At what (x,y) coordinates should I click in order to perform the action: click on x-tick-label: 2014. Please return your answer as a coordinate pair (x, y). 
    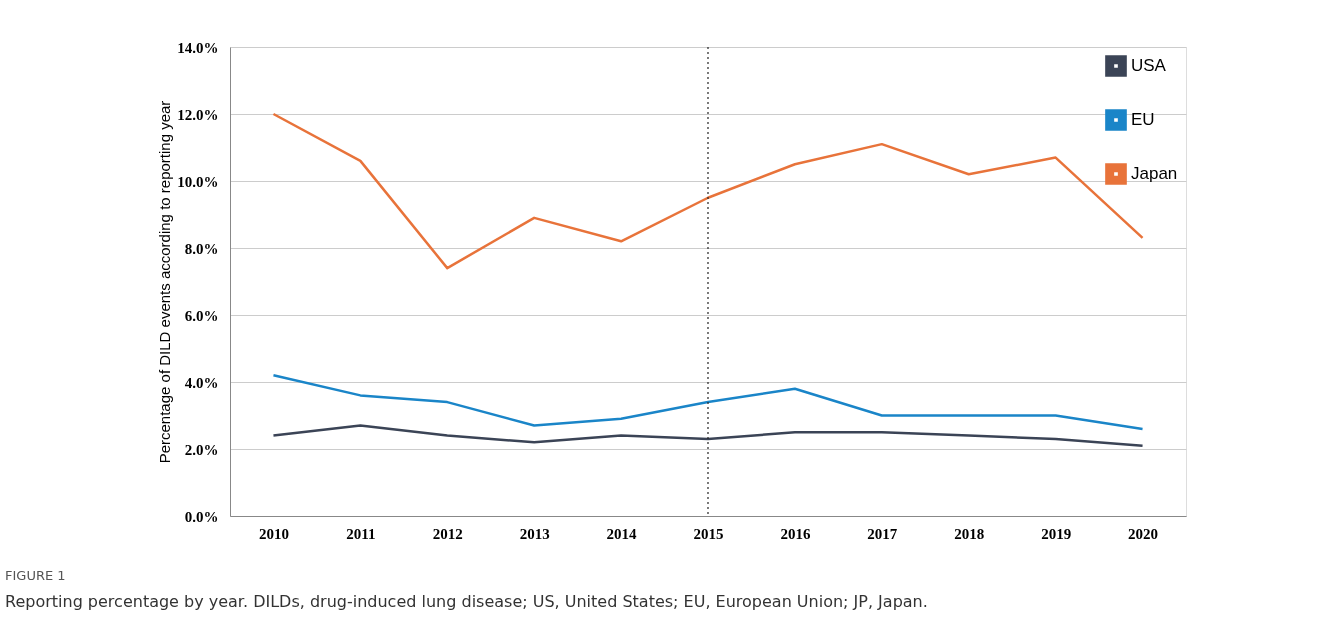
    Looking at the image, I should click on (622, 533).